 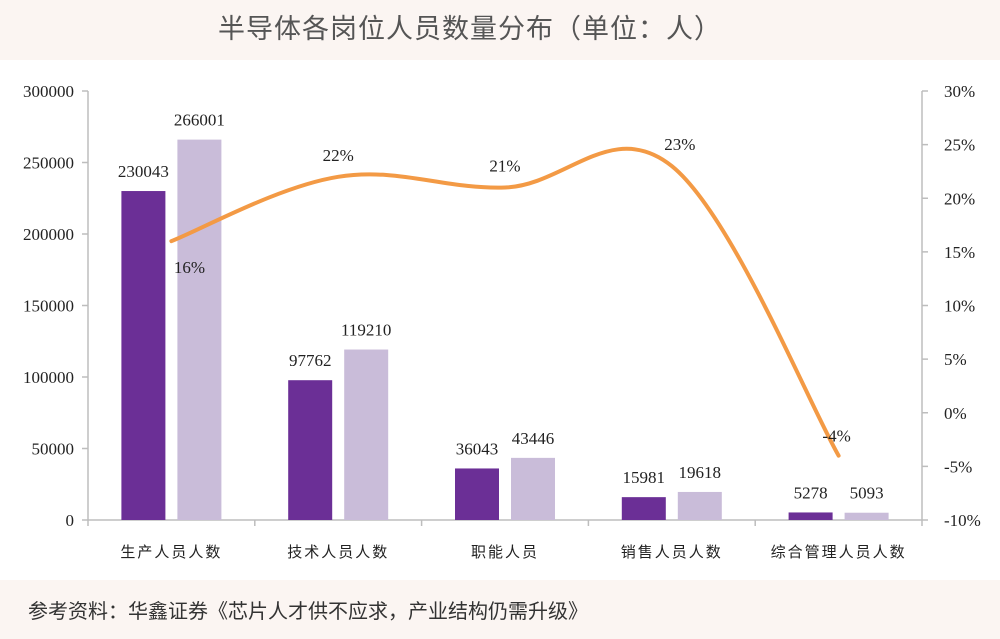 I want to click on y-tick-label: 0, so click(x=70, y=520).